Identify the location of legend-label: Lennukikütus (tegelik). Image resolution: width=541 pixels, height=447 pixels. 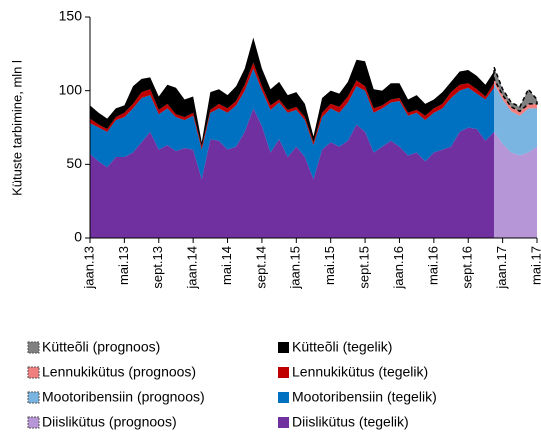
(360, 372).